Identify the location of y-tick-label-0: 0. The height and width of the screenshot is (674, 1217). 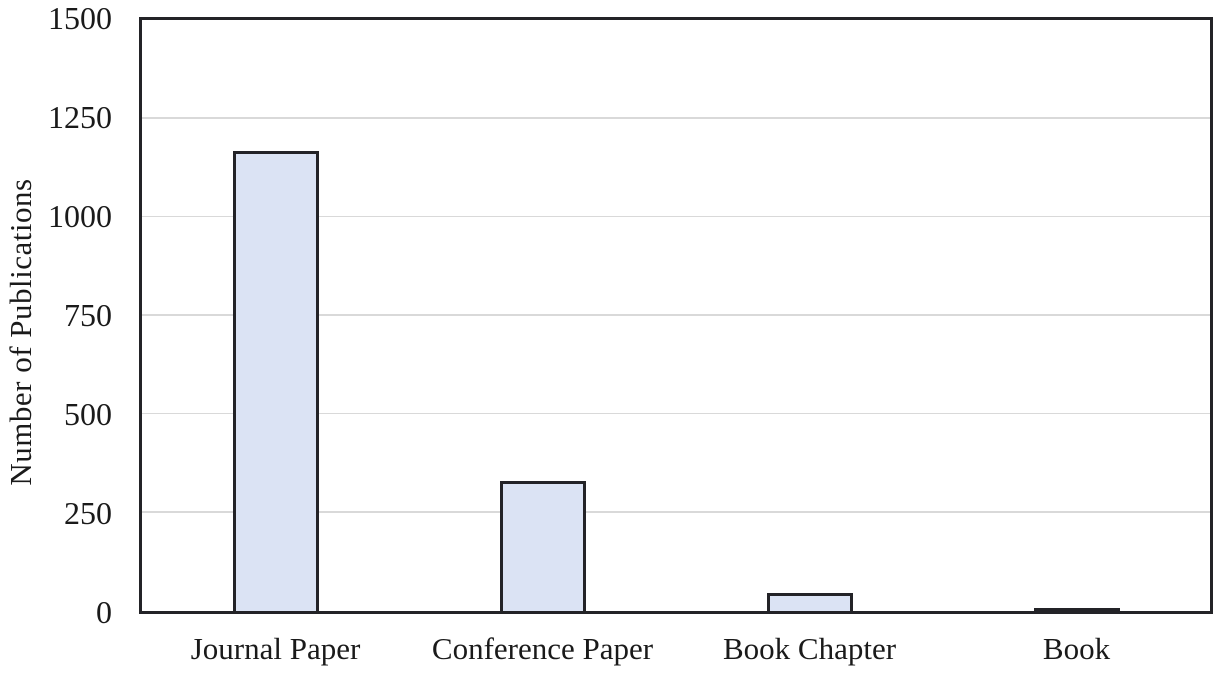
(104, 612).